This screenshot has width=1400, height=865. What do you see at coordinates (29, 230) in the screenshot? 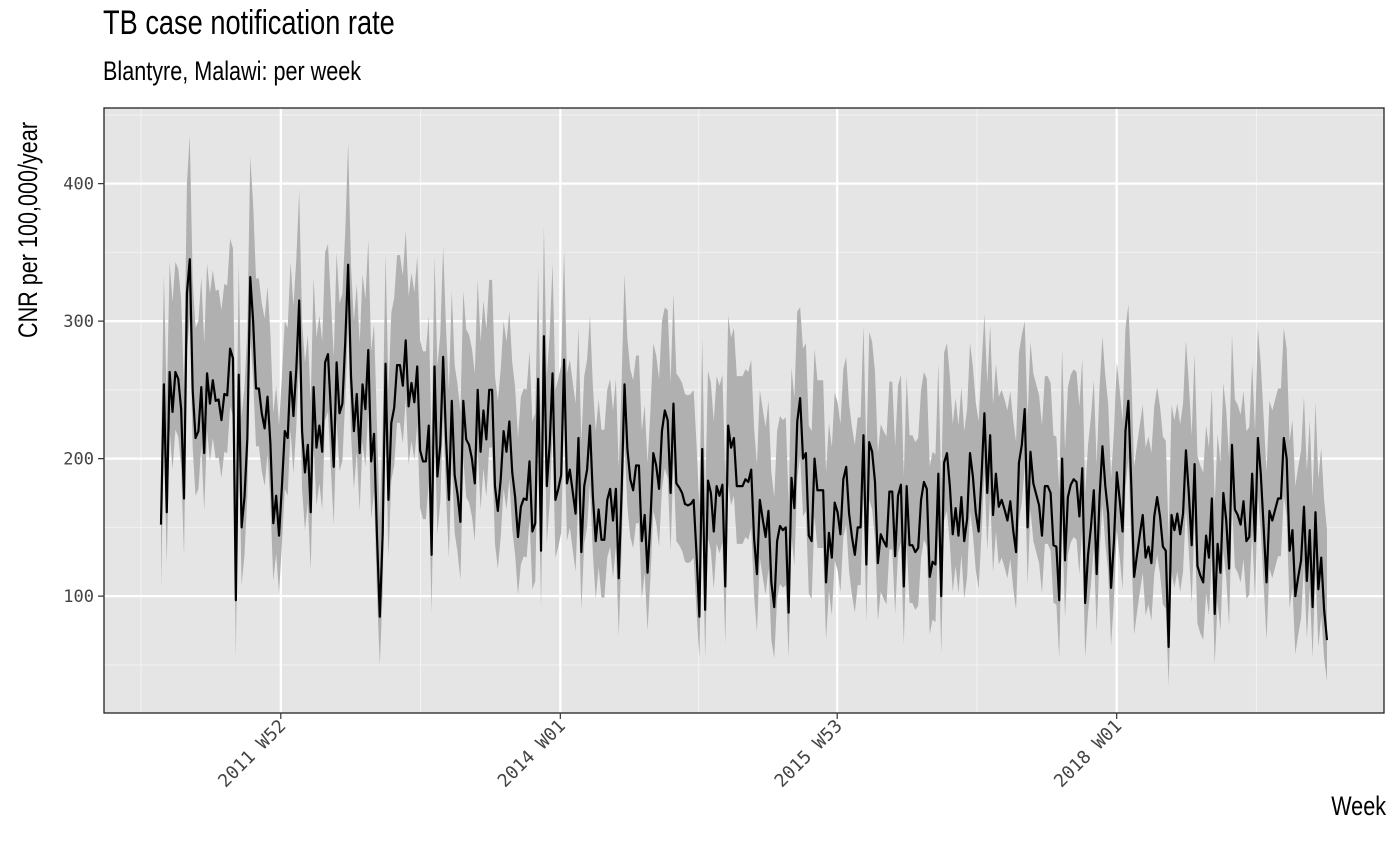
I see `y-axis-title: CNR per 100,000/year` at bounding box center [29, 230].